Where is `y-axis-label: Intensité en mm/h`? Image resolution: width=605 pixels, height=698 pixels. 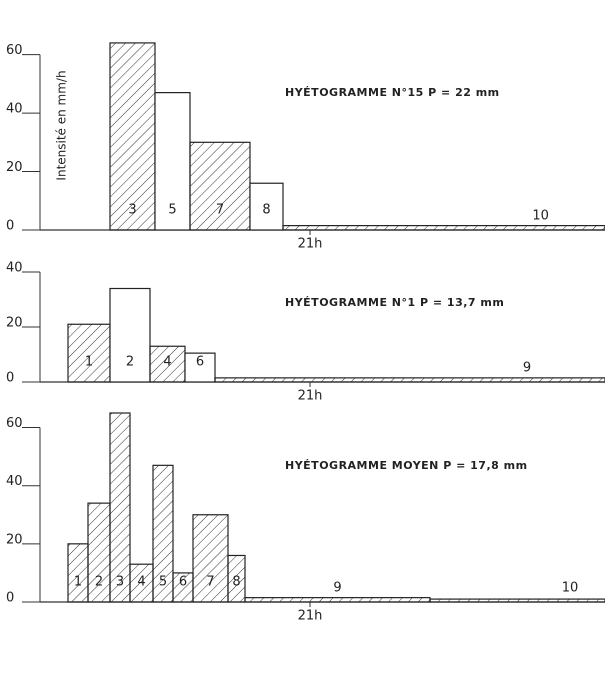 y-axis-label: Intensité en mm/h is located at coordinates (62, 125).